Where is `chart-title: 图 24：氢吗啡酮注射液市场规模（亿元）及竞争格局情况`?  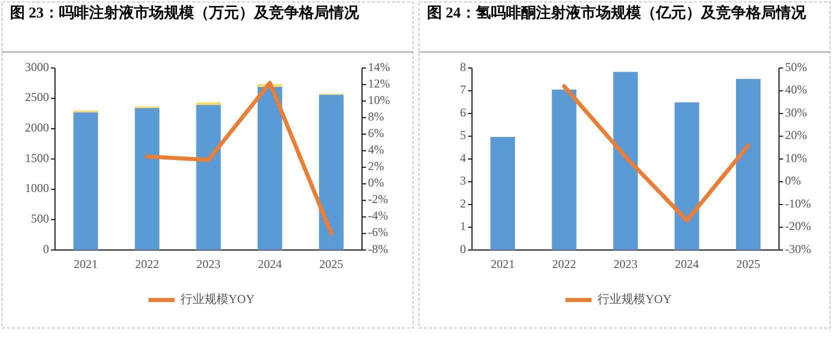 chart-title: 图 24：氢吗啡酮注射液市场规模（亿元）及竞争格局情况 is located at coordinates (617, 12).